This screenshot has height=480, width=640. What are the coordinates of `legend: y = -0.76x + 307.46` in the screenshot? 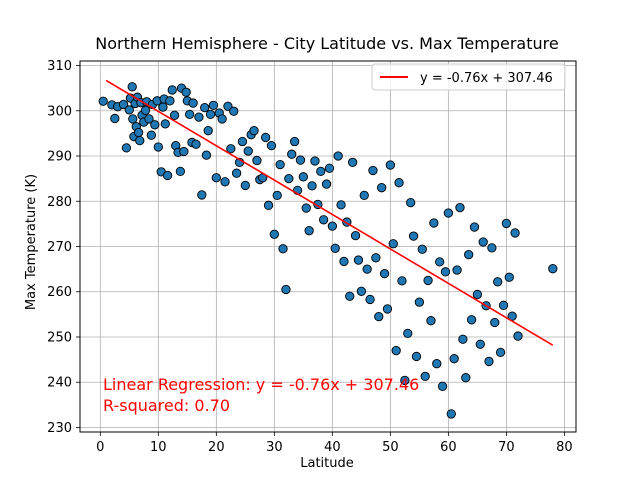 It's located at (468, 77).